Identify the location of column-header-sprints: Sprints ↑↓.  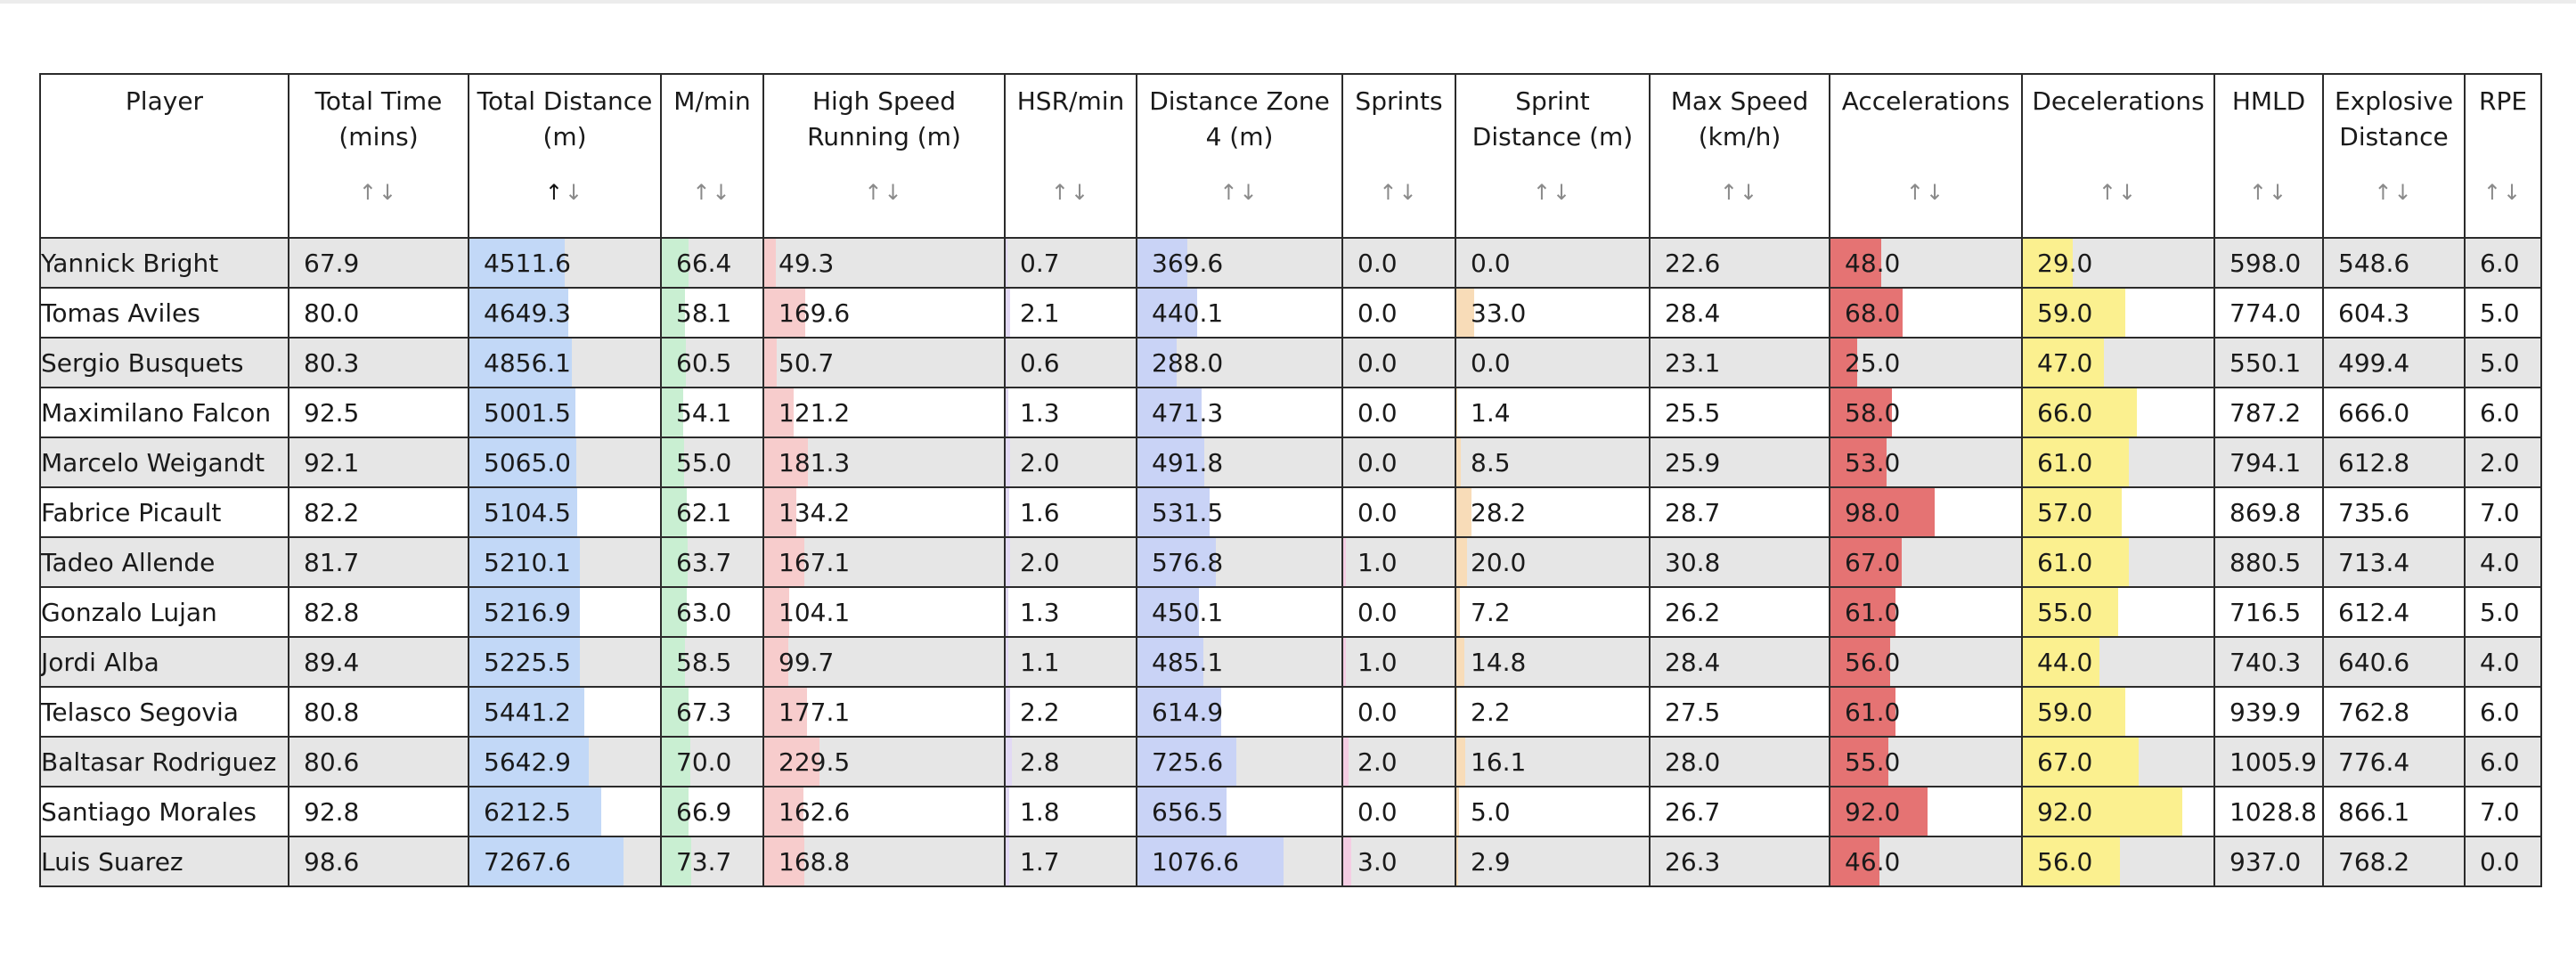
(1398, 156).